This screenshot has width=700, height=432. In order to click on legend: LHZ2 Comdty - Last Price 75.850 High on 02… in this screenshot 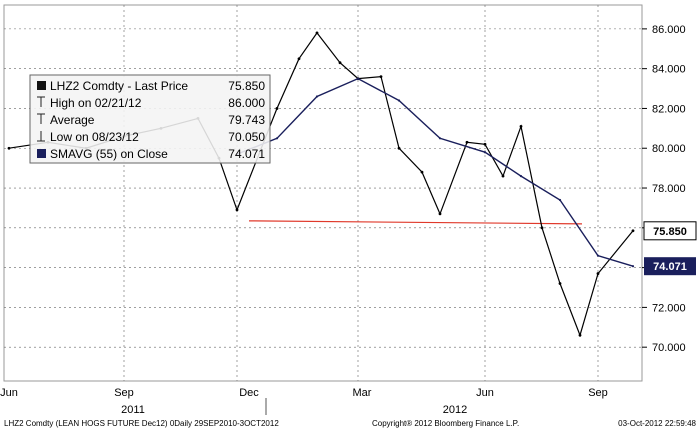, I will do `click(150, 119)`.